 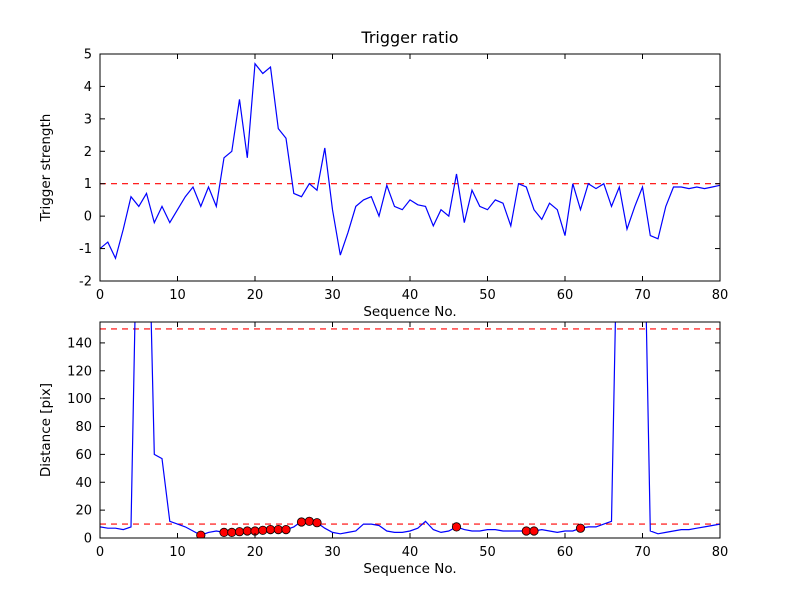 I want to click on y-tick-label: 3, so click(x=88, y=119).